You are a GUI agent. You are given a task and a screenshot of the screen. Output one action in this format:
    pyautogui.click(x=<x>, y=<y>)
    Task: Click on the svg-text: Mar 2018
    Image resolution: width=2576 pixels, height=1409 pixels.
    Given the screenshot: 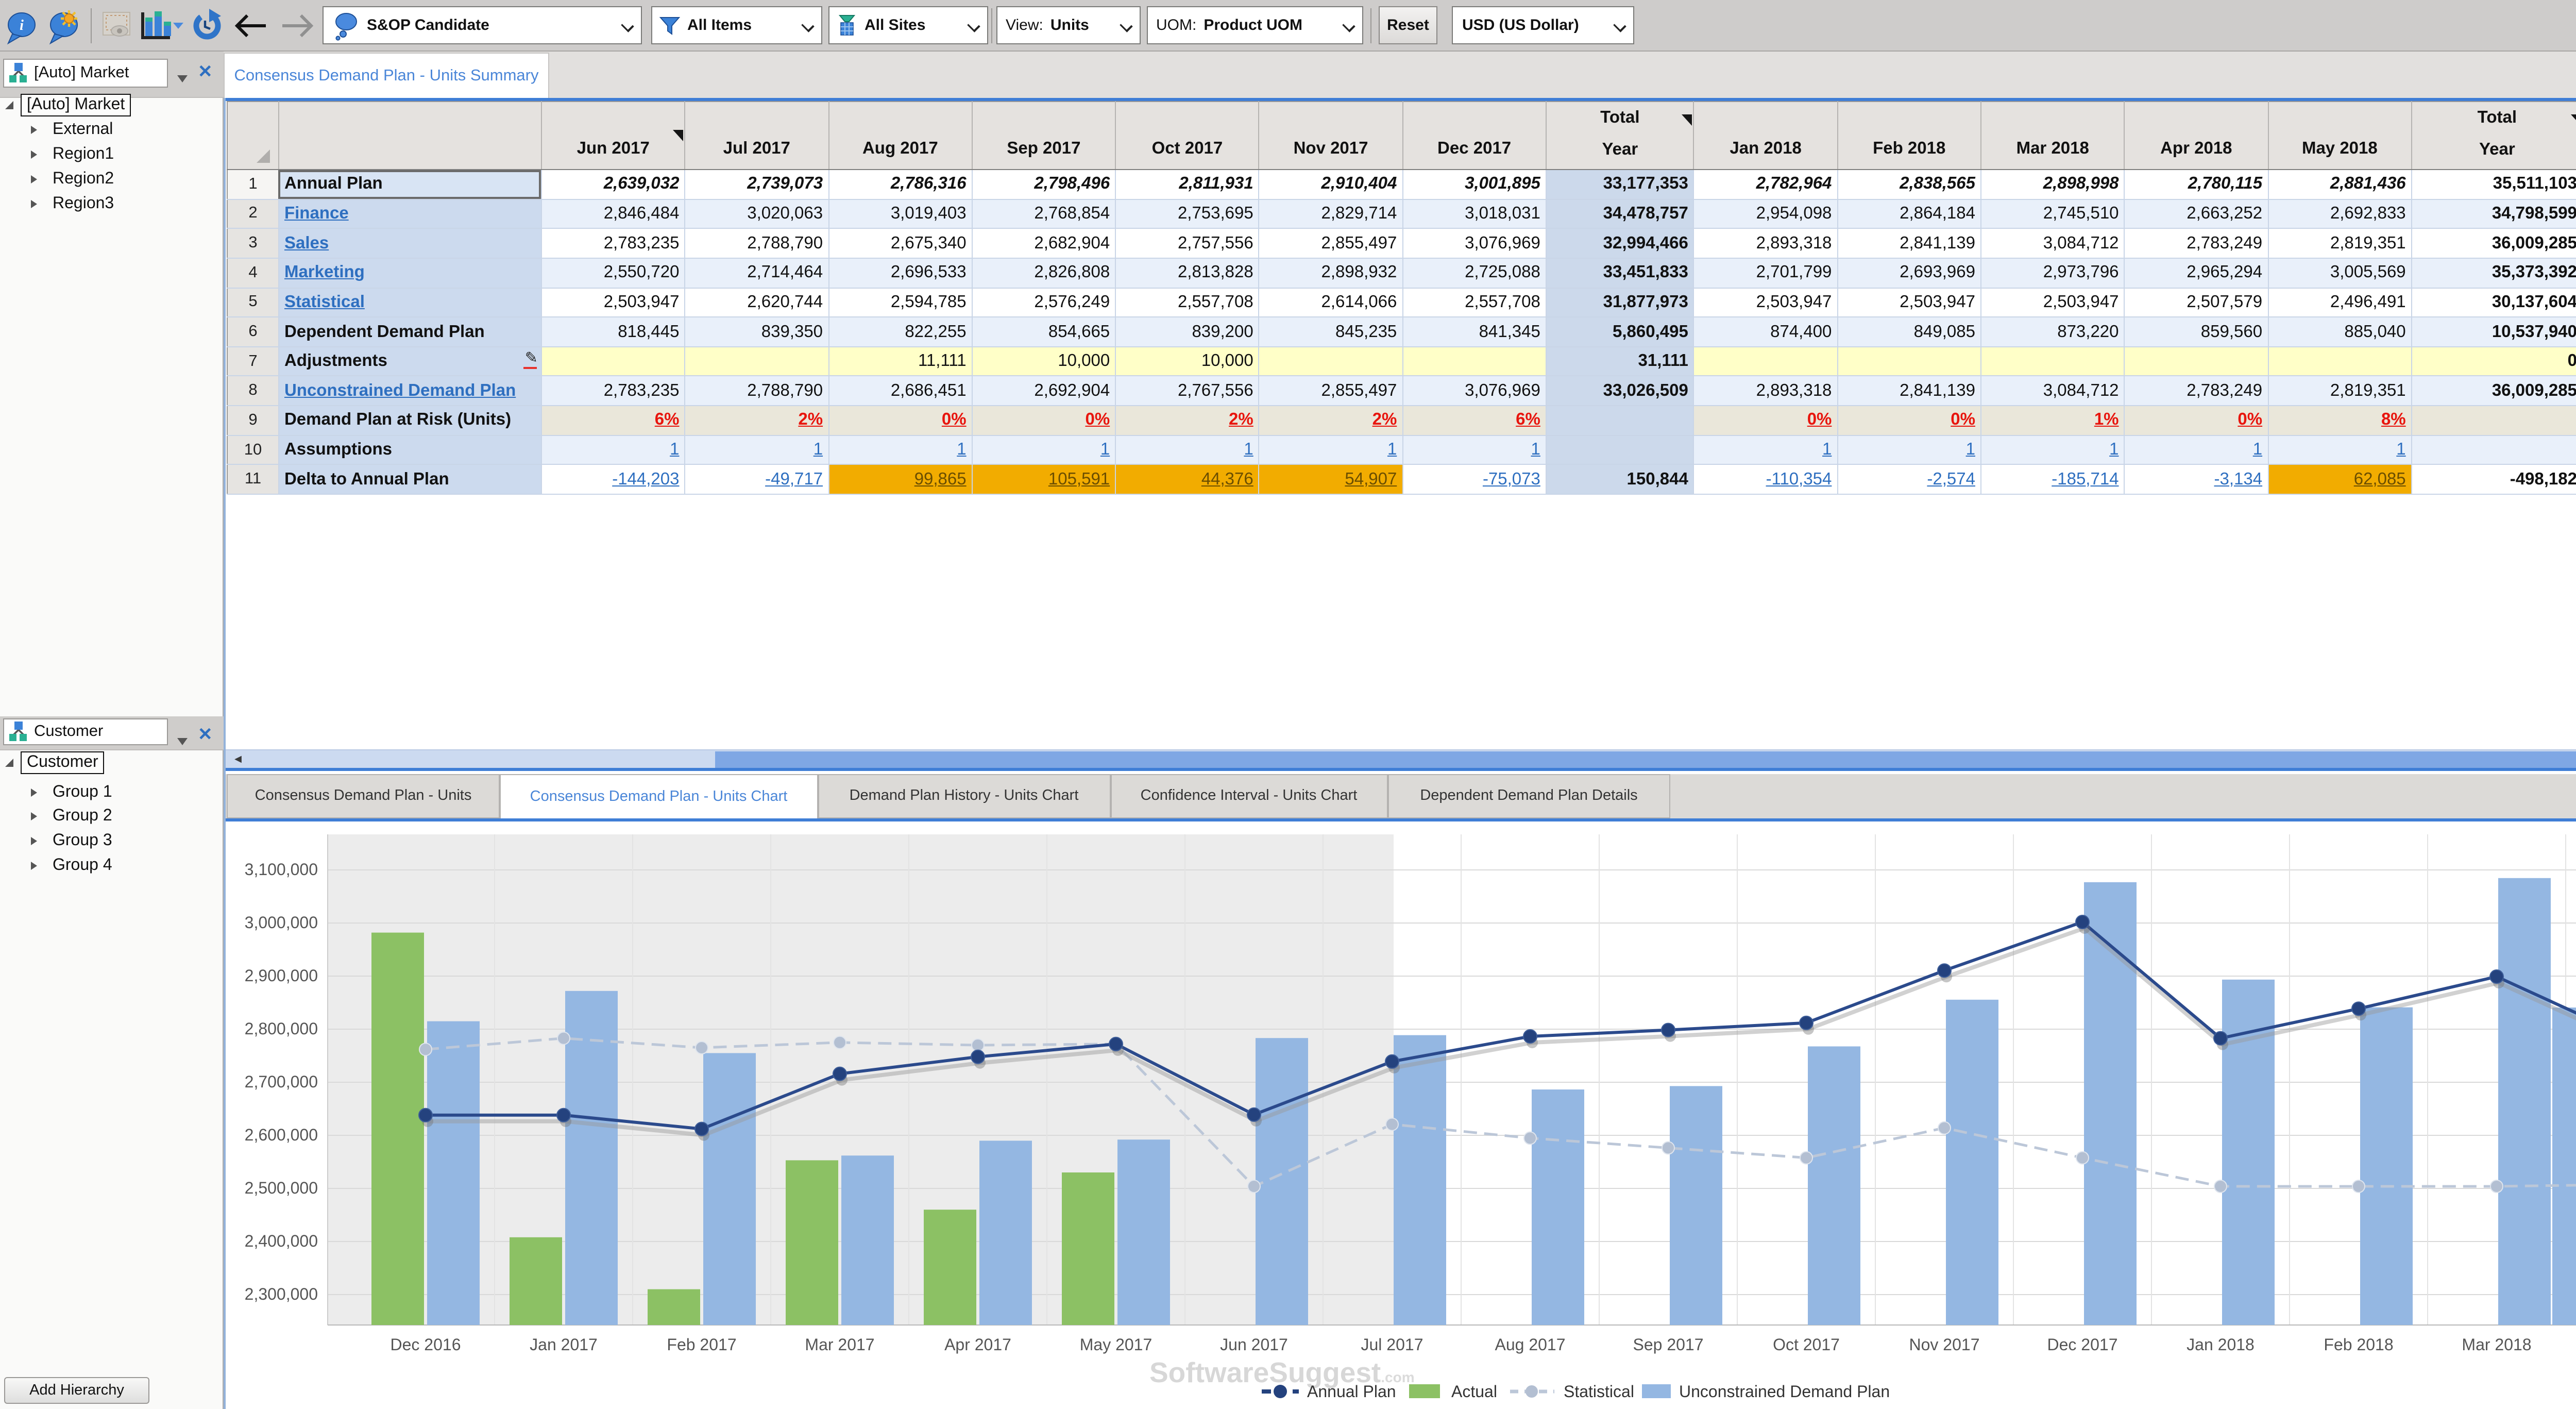 What is the action you would take?
    pyautogui.click(x=2496, y=1344)
    